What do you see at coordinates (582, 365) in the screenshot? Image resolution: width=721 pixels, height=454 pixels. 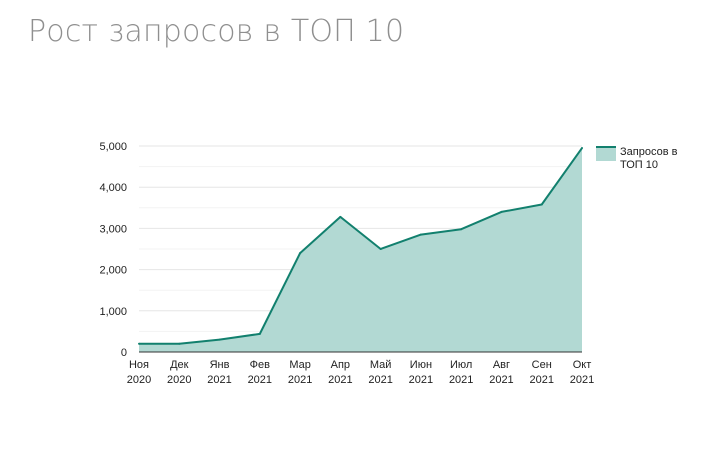 I see `x-tick-label-month: Окт` at bounding box center [582, 365].